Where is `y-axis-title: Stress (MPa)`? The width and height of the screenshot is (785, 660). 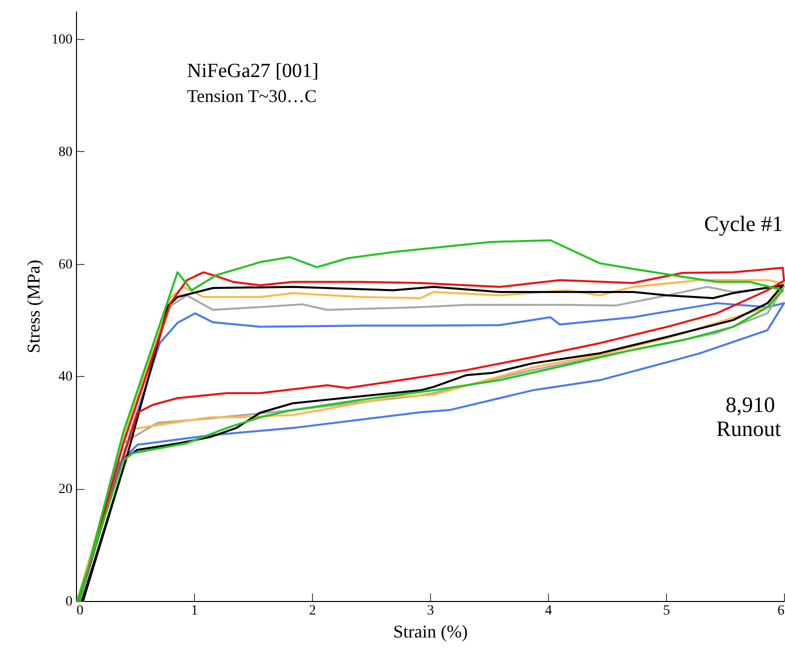 y-axis-title: Stress (MPa) is located at coordinates (34, 307).